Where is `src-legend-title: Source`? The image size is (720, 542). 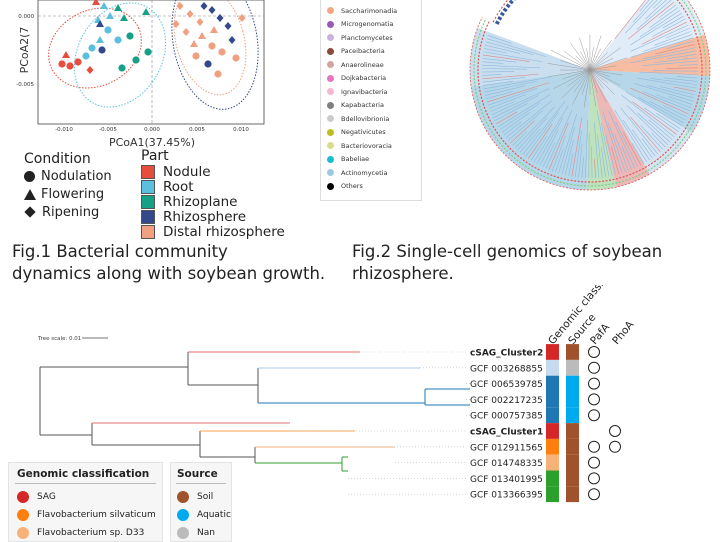 src-legend-title: Source is located at coordinates (201, 471).